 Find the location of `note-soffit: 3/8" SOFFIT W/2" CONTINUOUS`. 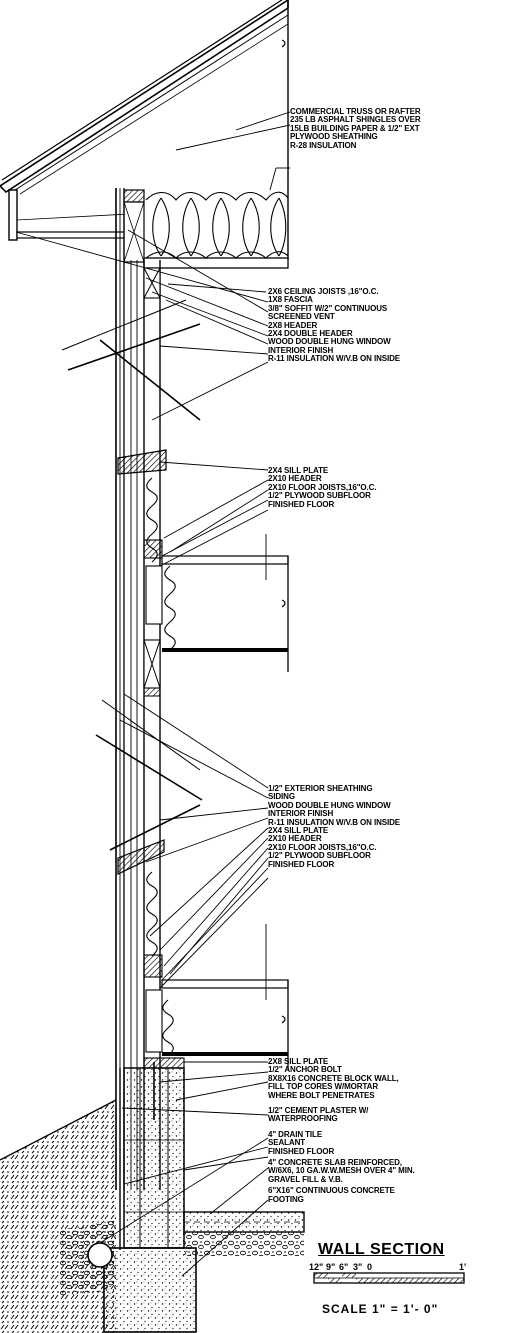

note-soffit: 3/8" SOFFIT W/2" CONTINUOUS is located at coordinates (328, 308).